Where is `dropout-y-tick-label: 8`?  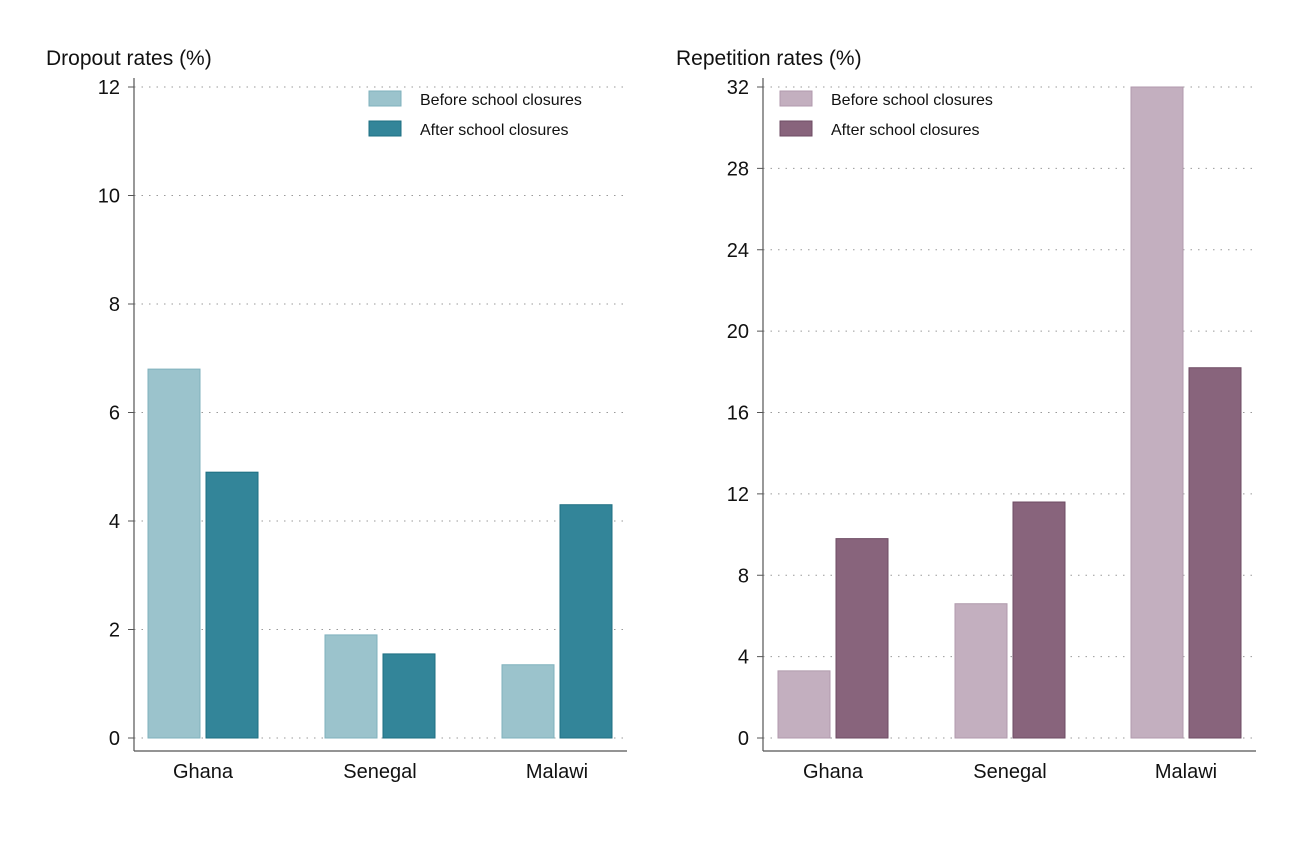
dropout-y-tick-label: 8 is located at coordinates (114, 305).